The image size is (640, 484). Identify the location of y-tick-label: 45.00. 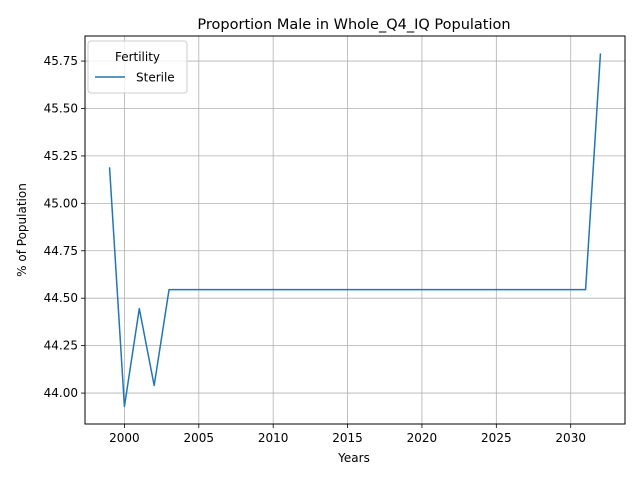
(61, 203).